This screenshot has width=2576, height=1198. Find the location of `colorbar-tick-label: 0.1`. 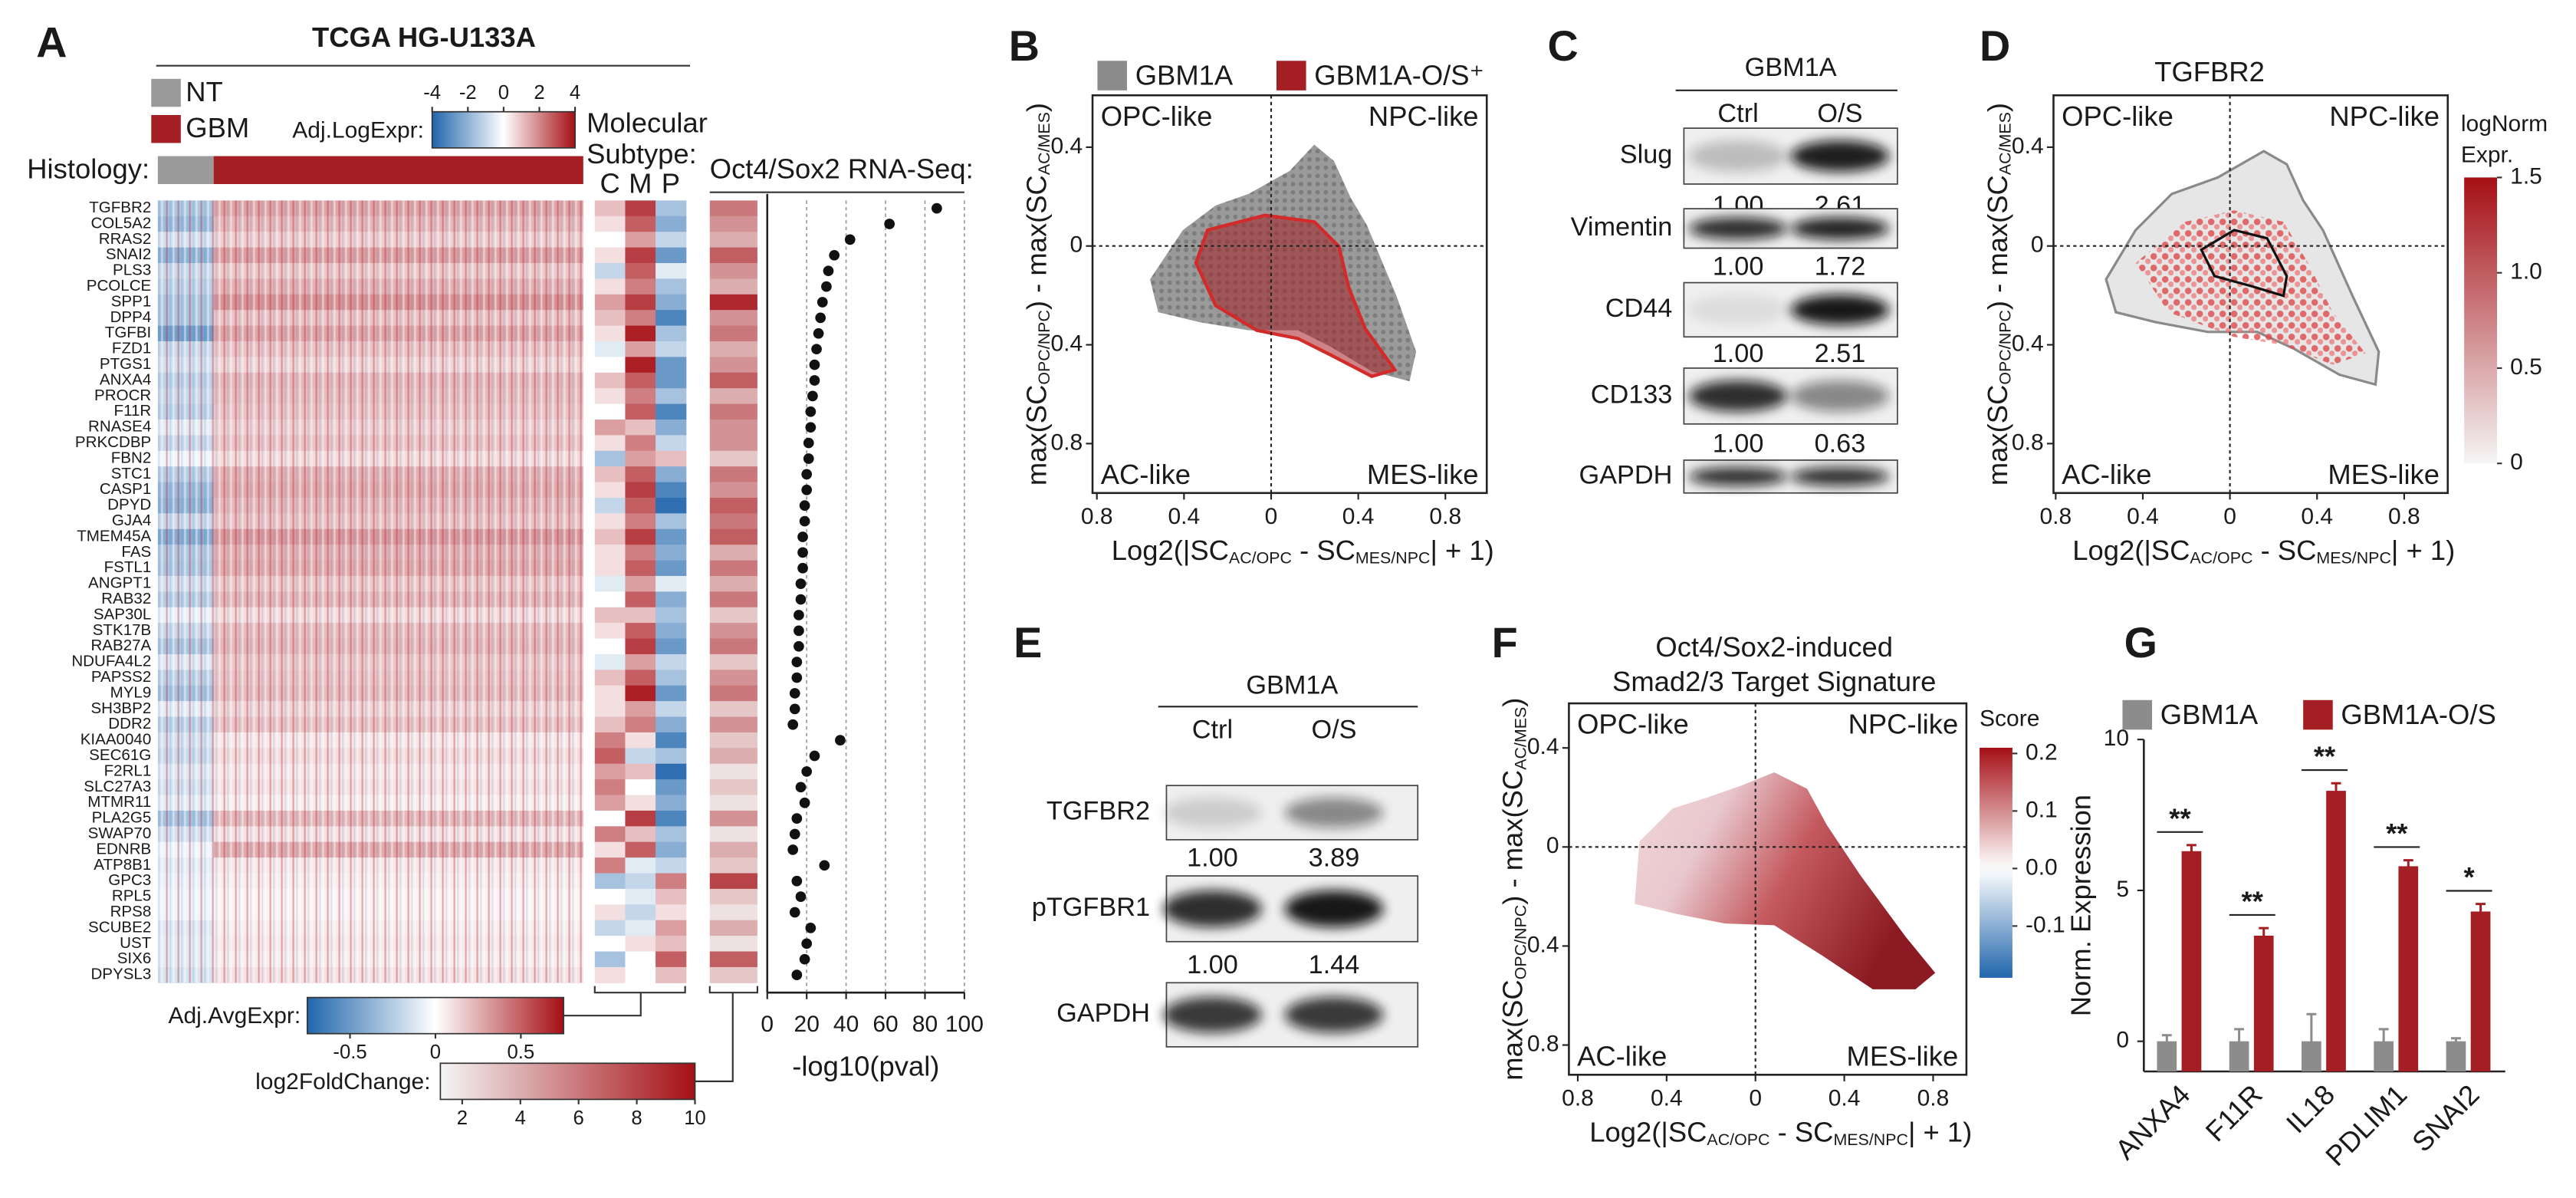

colorbar-tick-label: 0.1 is located at coordinates (2042, 809).